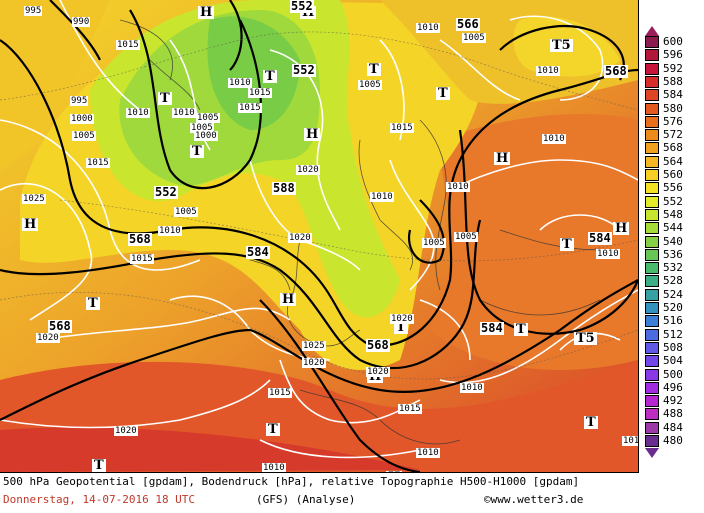 This screenshot has height=513, width=704. Describe the element at coordinates (673, 55) in the screenshot. I see `legend-value: 596` at that location.